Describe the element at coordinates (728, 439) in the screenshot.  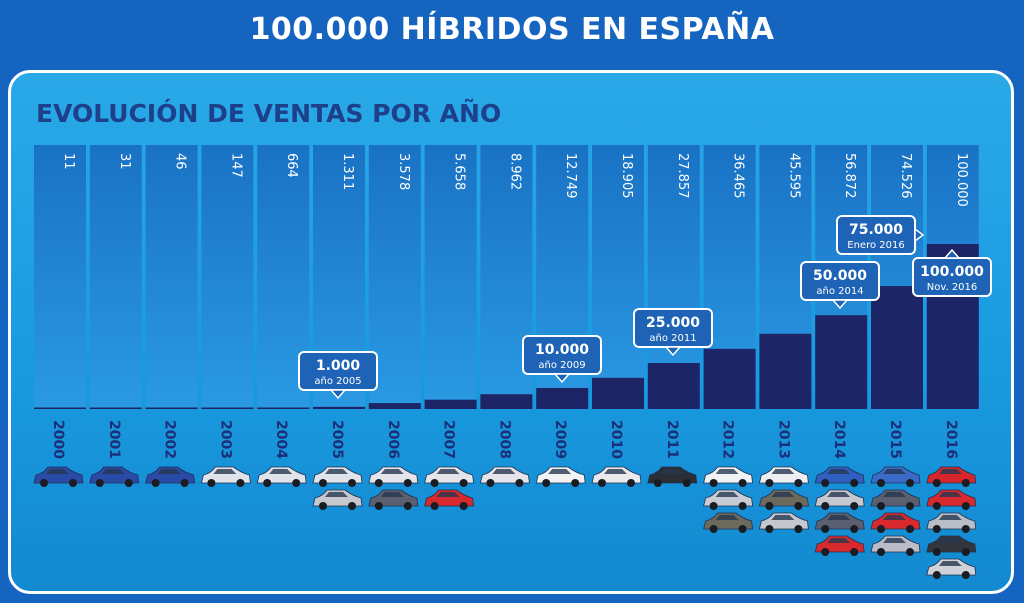
I see `year-label-2012: 2012` at that location.